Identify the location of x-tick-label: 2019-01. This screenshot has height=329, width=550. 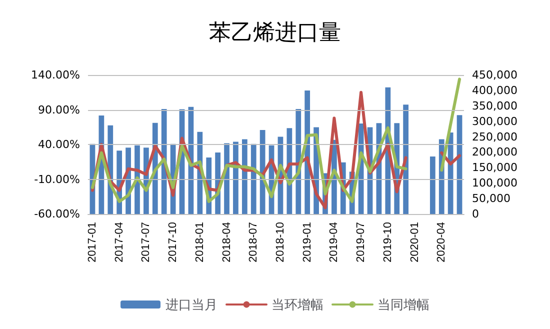
(307, 242).